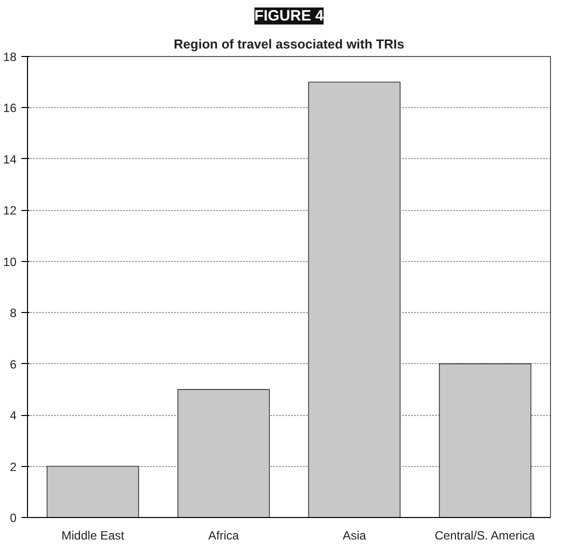  Describe the element at coordinates (10, 211) in the screenshot. I see `y-tick-label: 12` at that location.